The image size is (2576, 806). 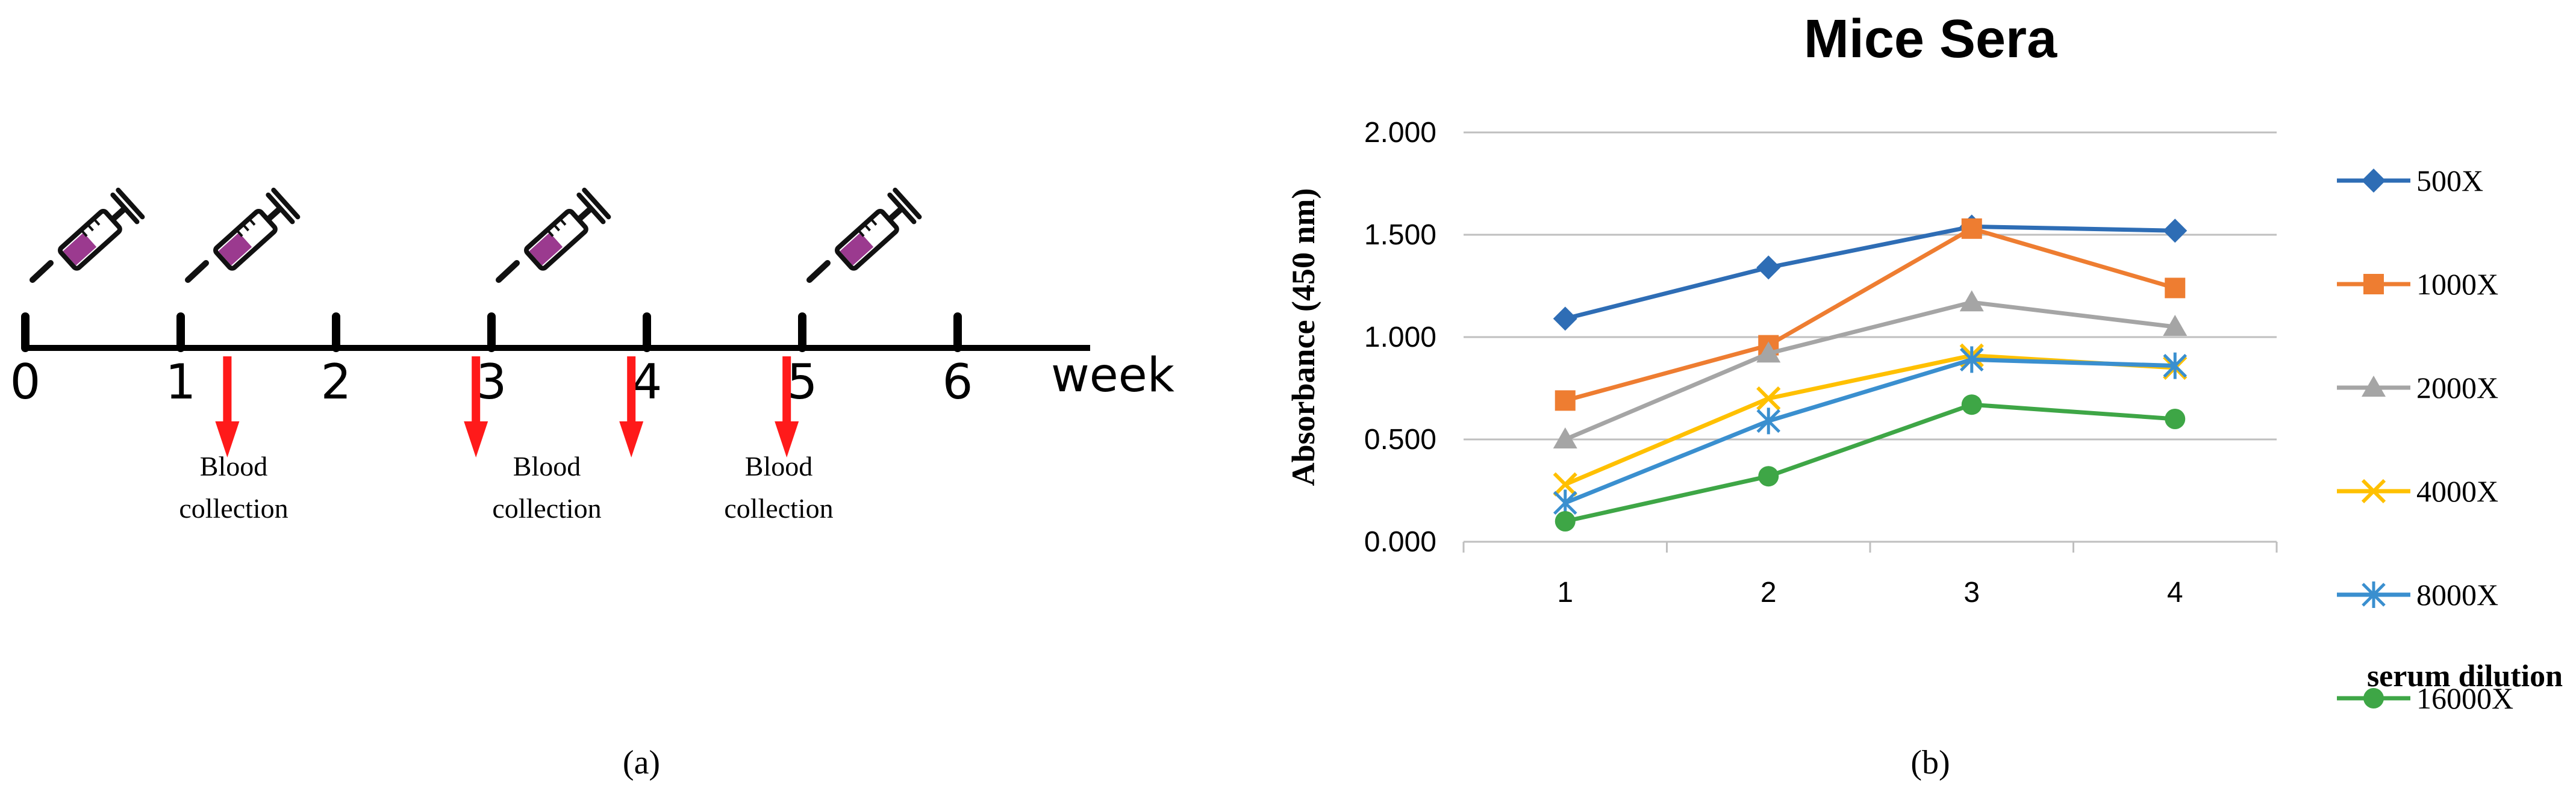 I want to click on y-axis-label: Absorbance (450 nm), so click(x=1303, y=337).